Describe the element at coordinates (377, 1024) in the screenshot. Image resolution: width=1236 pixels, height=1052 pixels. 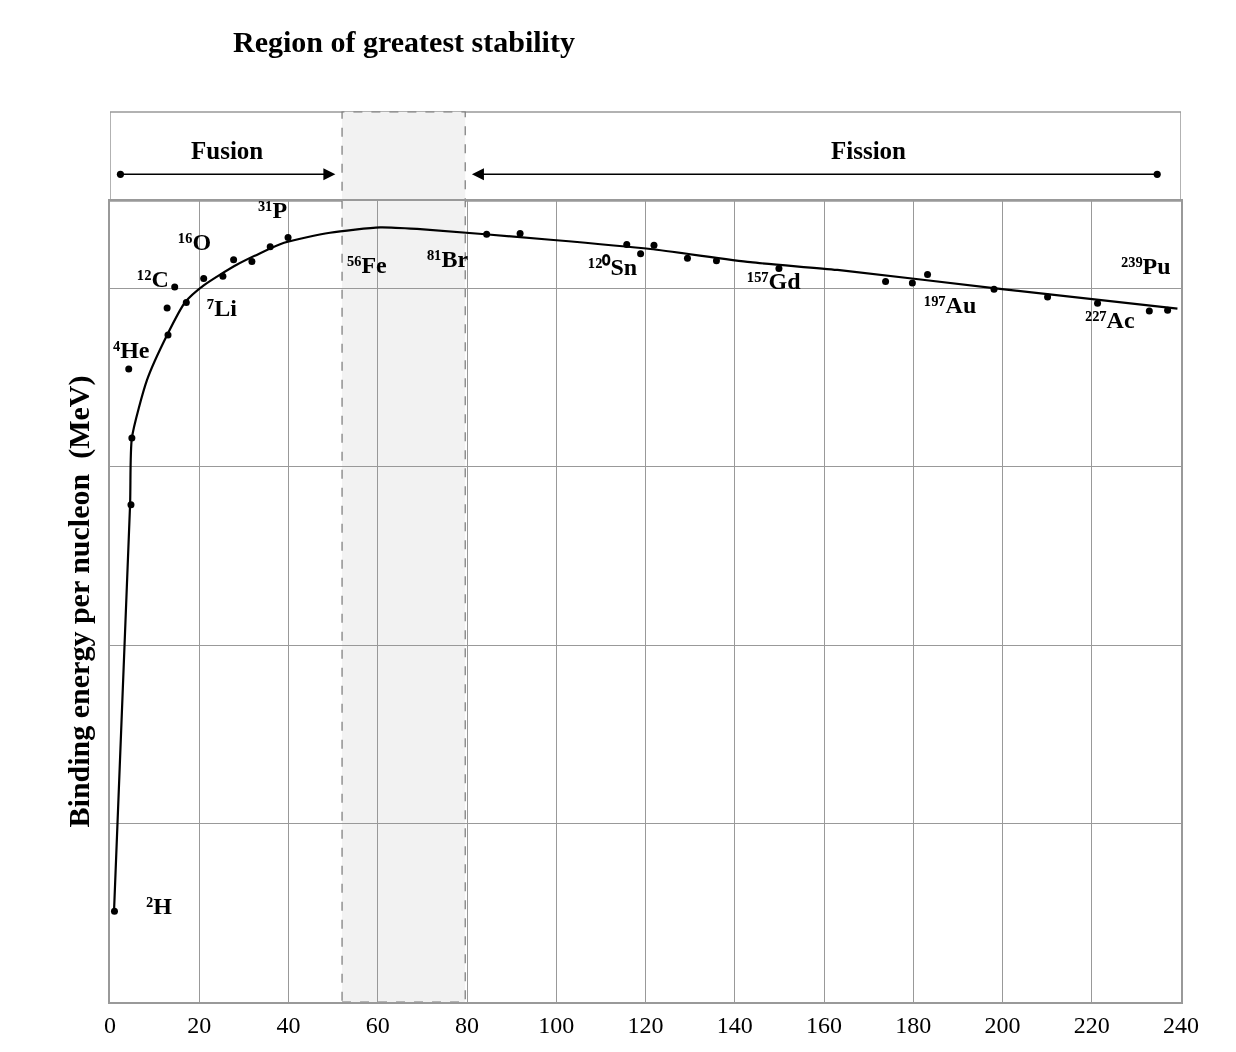
I see `x-tick-label: 60` at that location.